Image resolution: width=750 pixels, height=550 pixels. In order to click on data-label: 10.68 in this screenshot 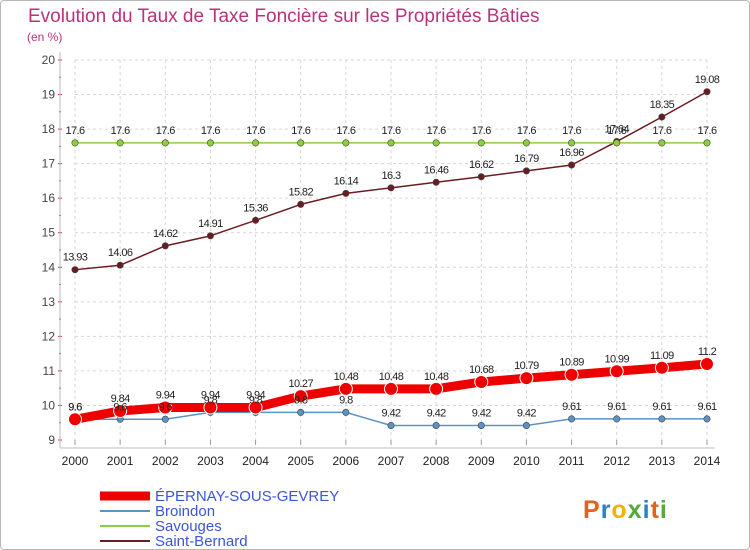, I will do `click(481, 370)`.